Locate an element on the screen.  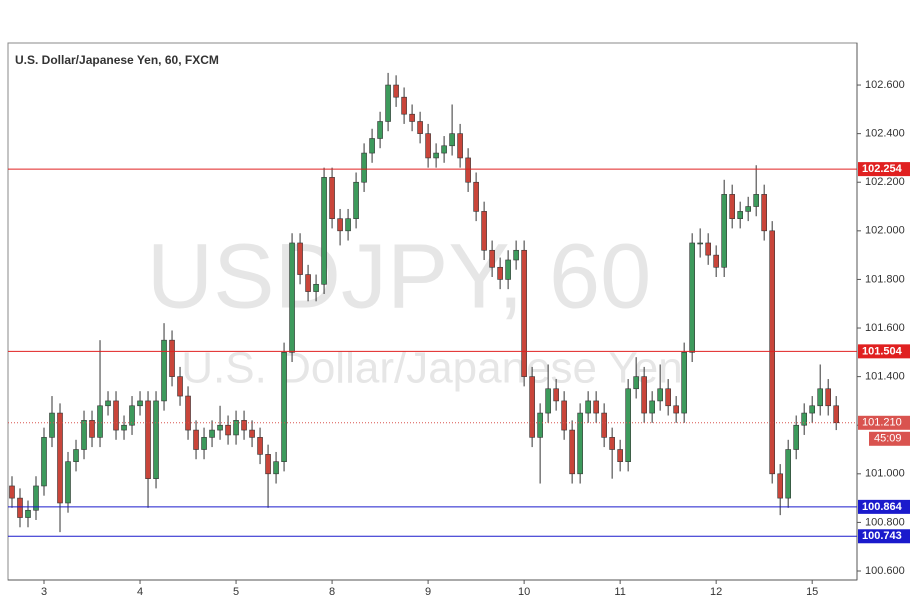
level-label: 100.864 is located at coordinates (882, 507).